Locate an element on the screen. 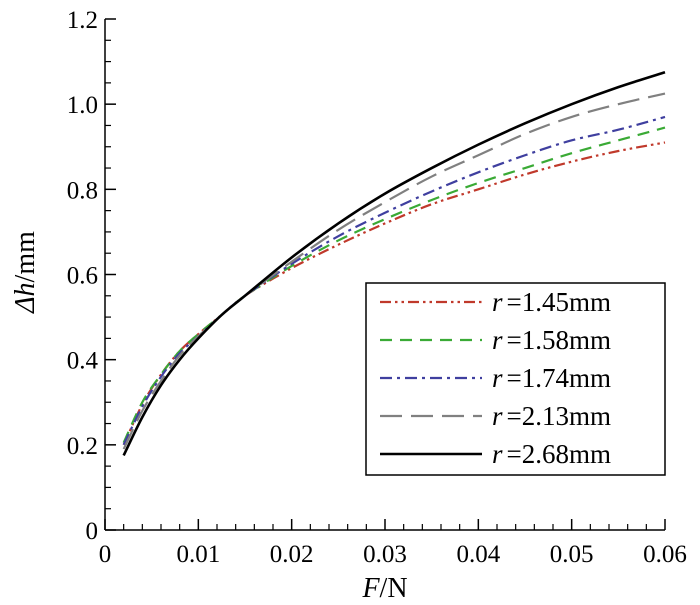 Image resolution: width=700 pixels, height=605 pixels. legend-label-4: r =2.13mm is located at coordinates (551, 416).